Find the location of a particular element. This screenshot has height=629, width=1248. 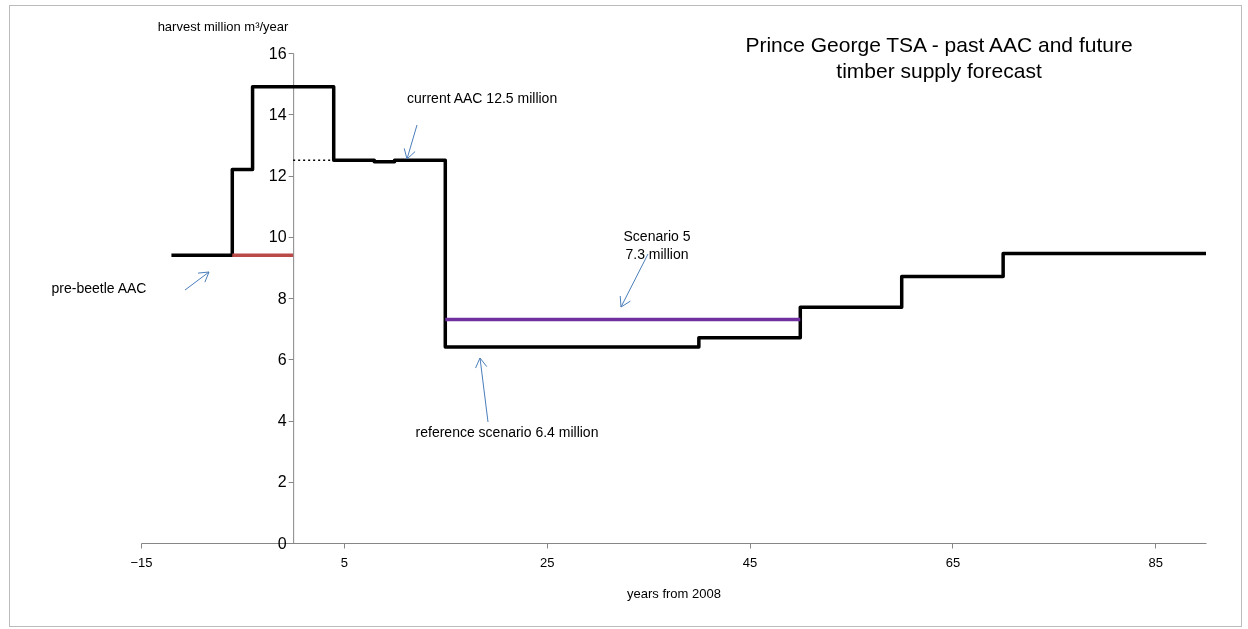

x-tick-label: 65 is located at coordinates (953, 562).